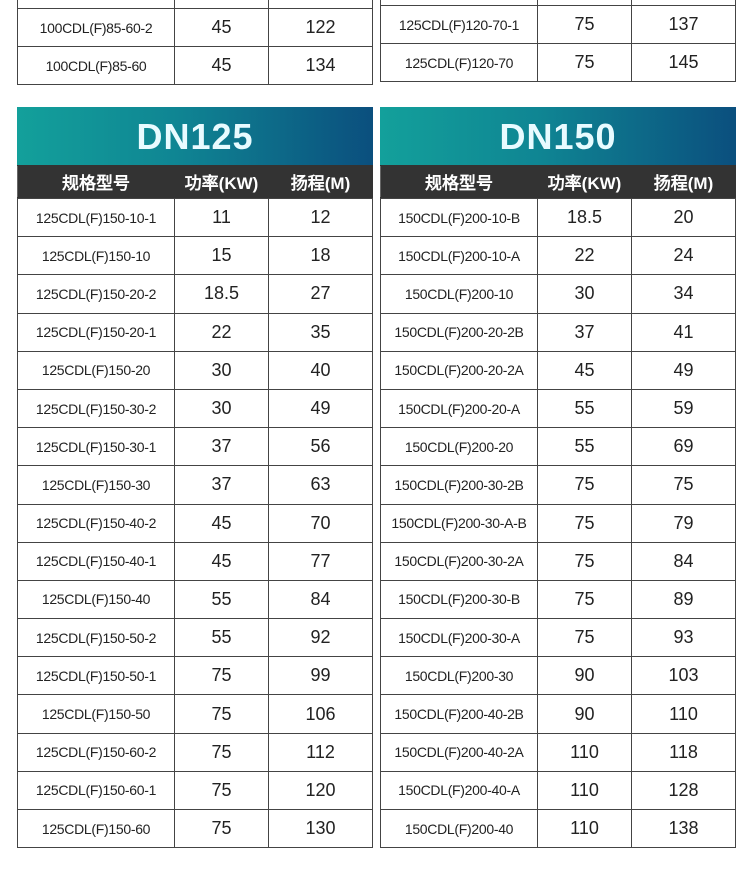  Describe the element at coordinates (558, 485) in the screenshot. I see `table-row: 150CDL(F)200-30-2B 75 75` at that location.